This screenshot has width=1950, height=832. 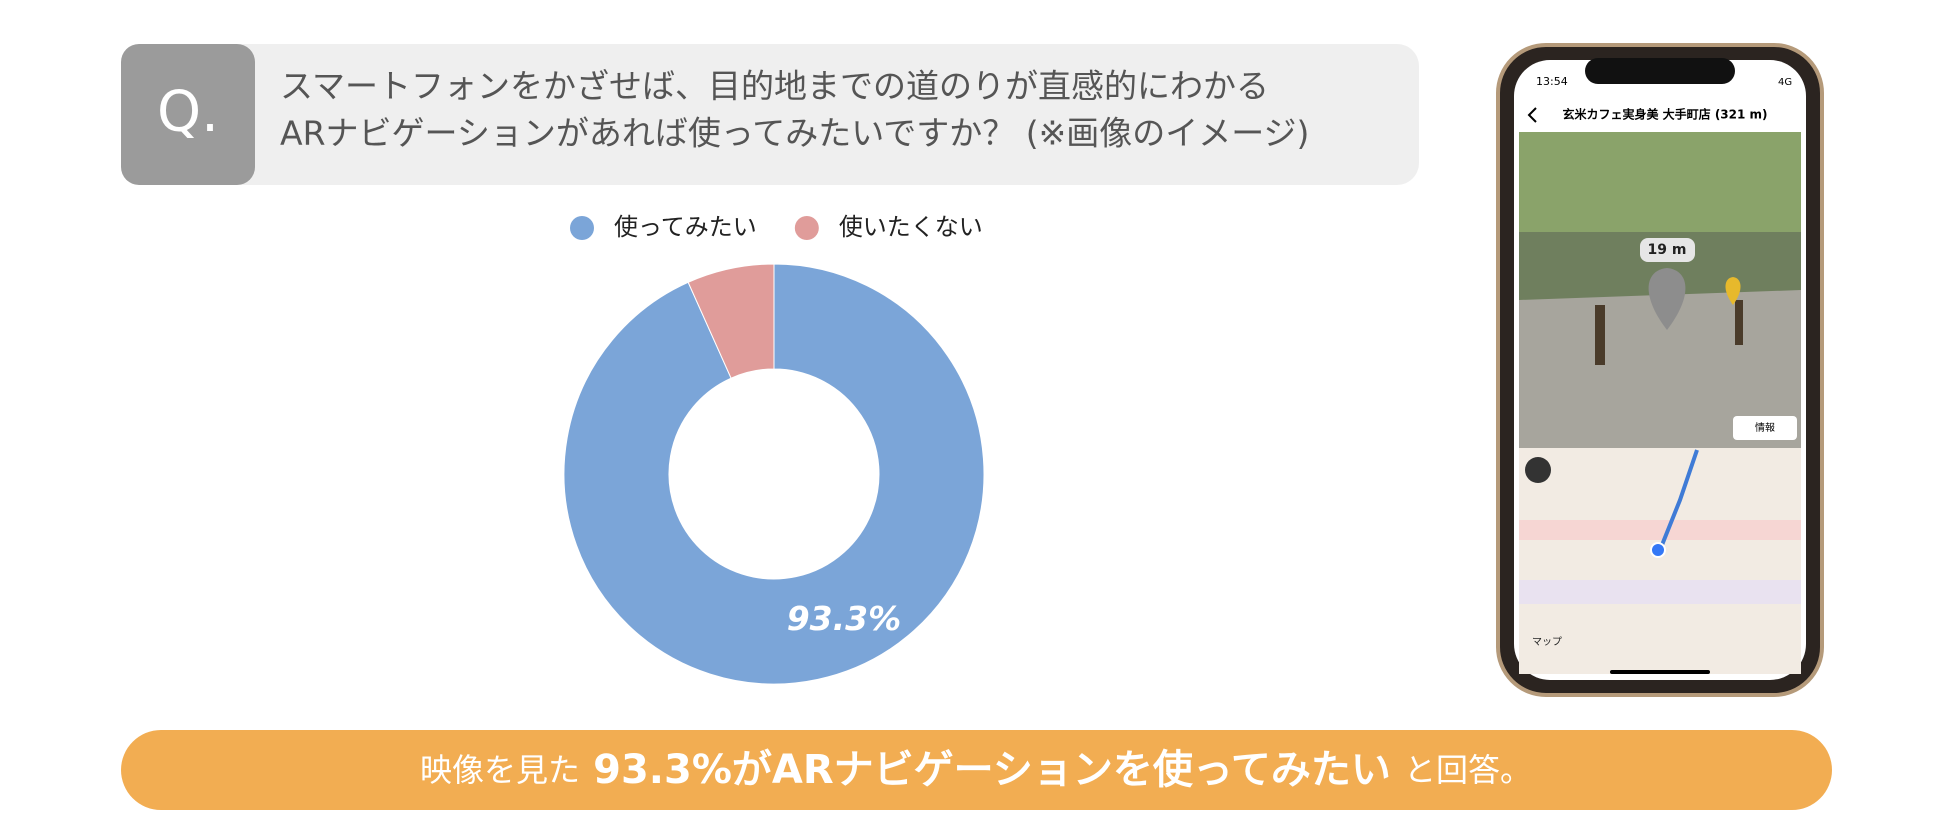 I want to click on banner-text: 映像を見た 93.3%がARナビゲーションを使ってみたい と回答。, so click(x=976, y=770).